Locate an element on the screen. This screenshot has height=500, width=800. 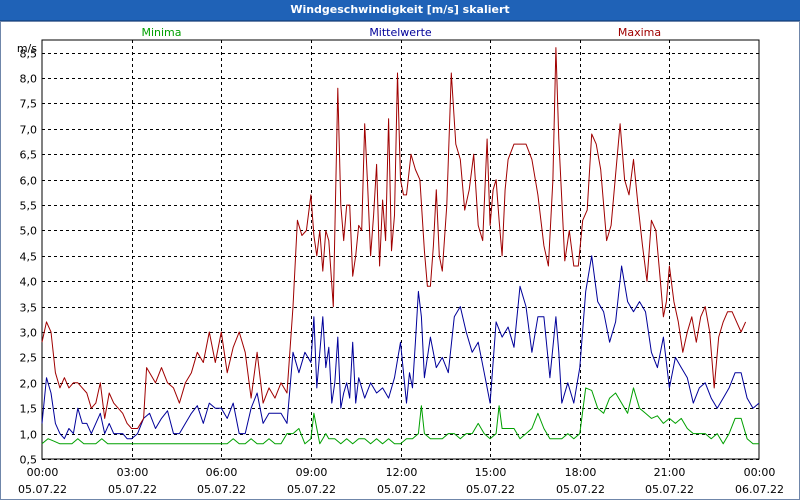
y-tick-label: 3,5 is located at coordinates (29, 308).